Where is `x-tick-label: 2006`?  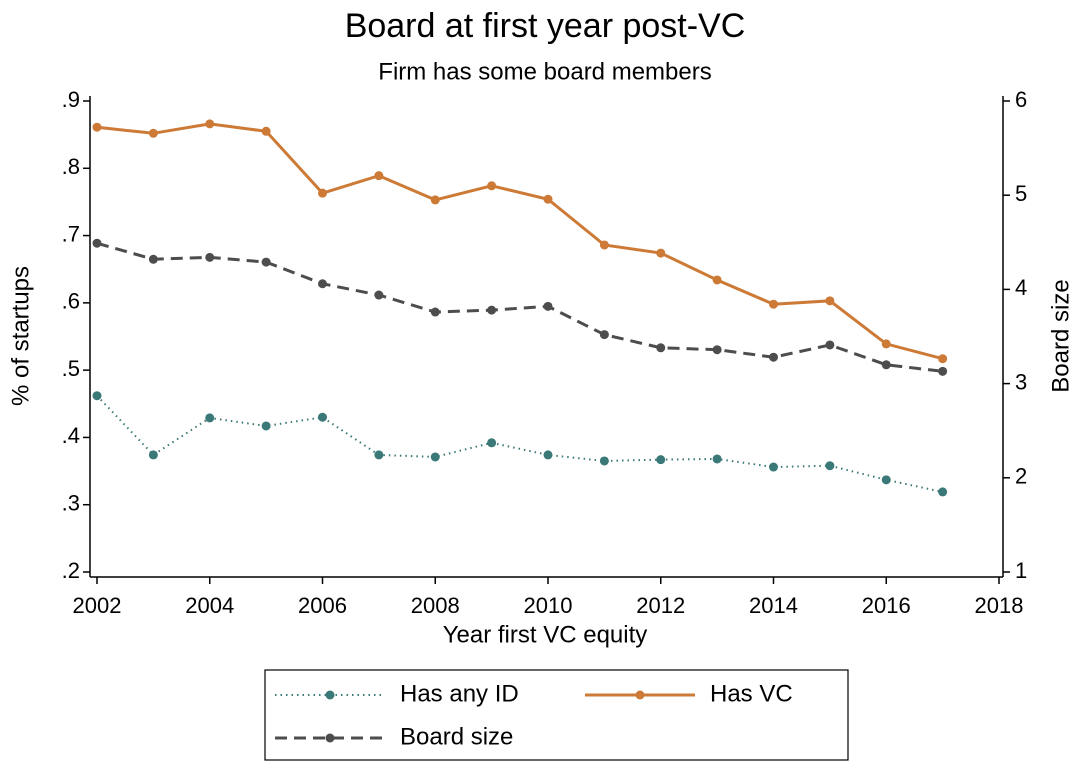
x-tick-label: 2006 is located at coordinates (322, 605).